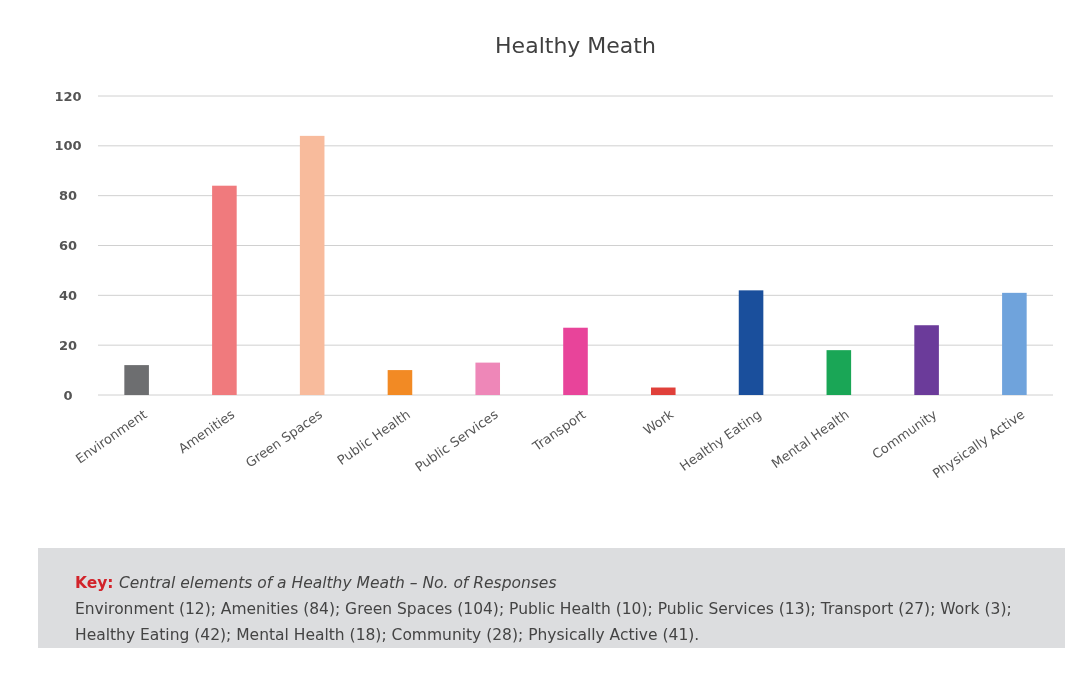 The image size is (1065, 681). Describe the element at coordinates (95, 583) in the screenshot. I see `text: Key:` at that location.